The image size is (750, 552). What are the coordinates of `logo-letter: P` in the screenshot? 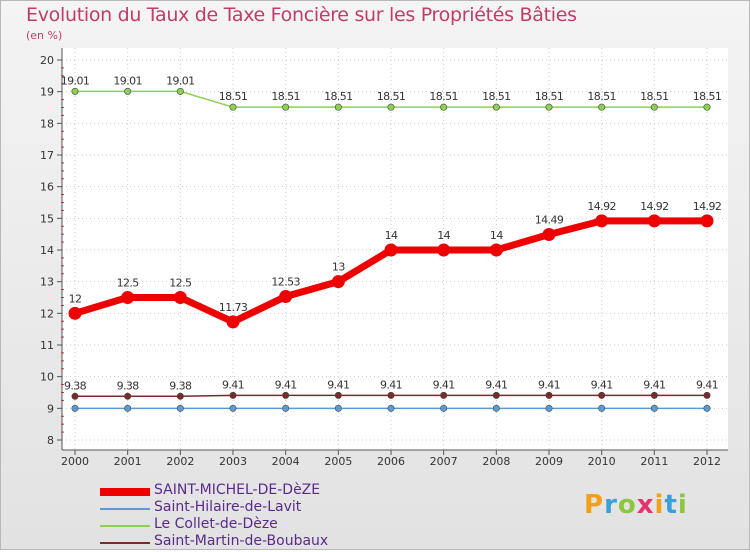 It's located at (594, 505).